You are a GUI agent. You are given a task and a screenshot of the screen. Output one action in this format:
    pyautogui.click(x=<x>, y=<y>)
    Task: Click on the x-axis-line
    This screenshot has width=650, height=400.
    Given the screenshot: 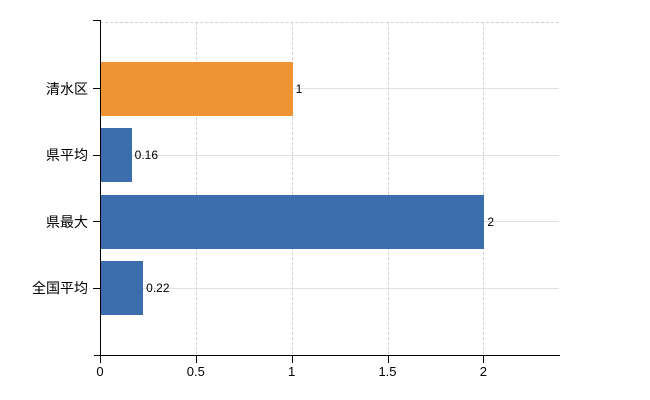 What is the action you would take?
    pyautogui.click(x=327, y=355)
    